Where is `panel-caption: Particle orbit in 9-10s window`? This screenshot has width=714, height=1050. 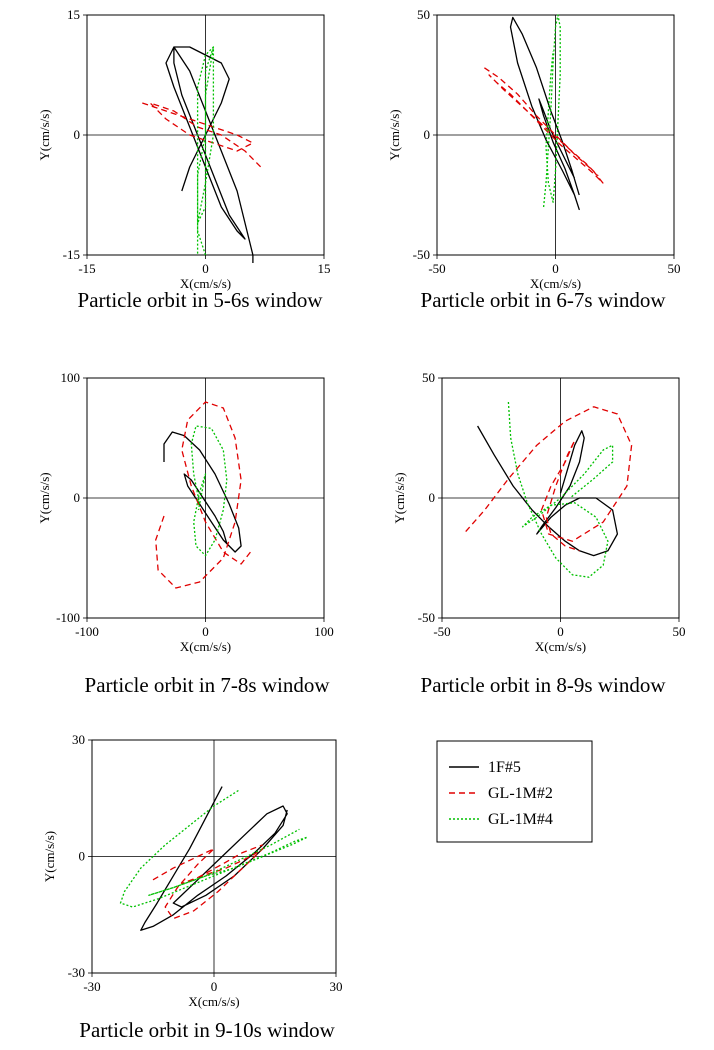 panel-caption: Particle orbit in 9-10s window is located at coordinates (207, 1030).